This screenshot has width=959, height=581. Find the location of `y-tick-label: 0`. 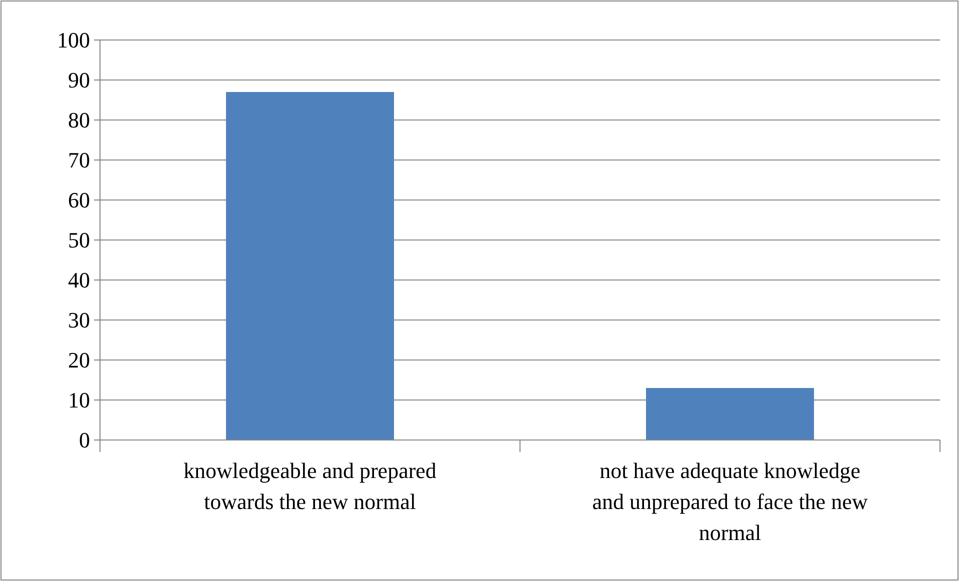

y-tick-label: 0 is located at coordinates (84, 440).